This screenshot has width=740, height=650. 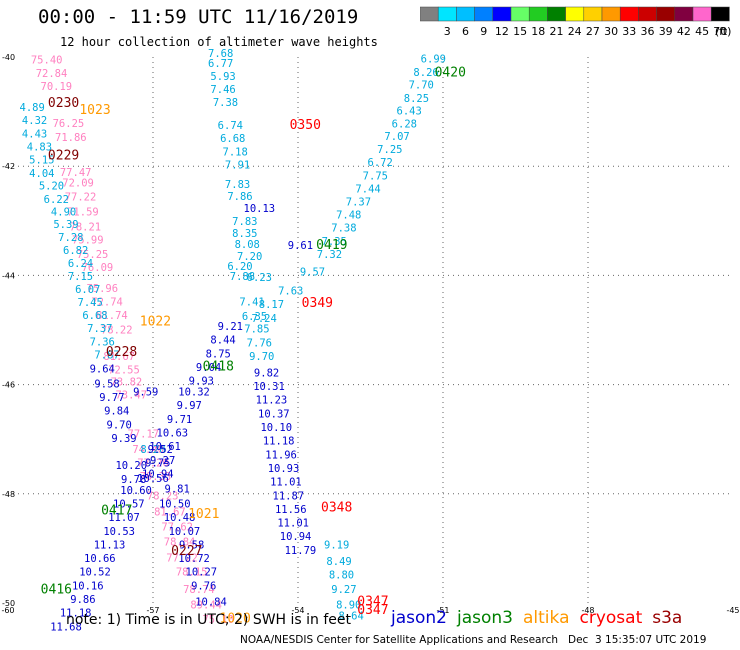 I want to click on legend-entry: cryosat, so click(x=611, y=618).